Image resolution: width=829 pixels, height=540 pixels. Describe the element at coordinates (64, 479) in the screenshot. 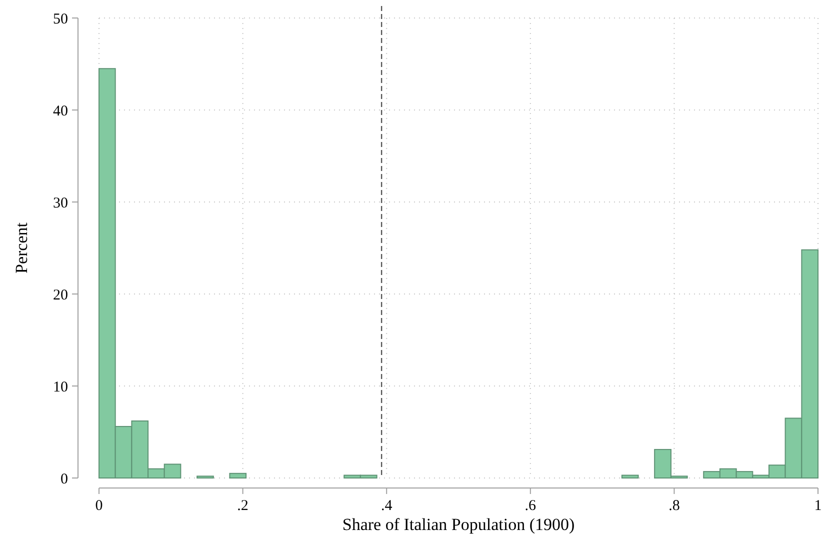

I see `y-tick-label: 0` at that location.